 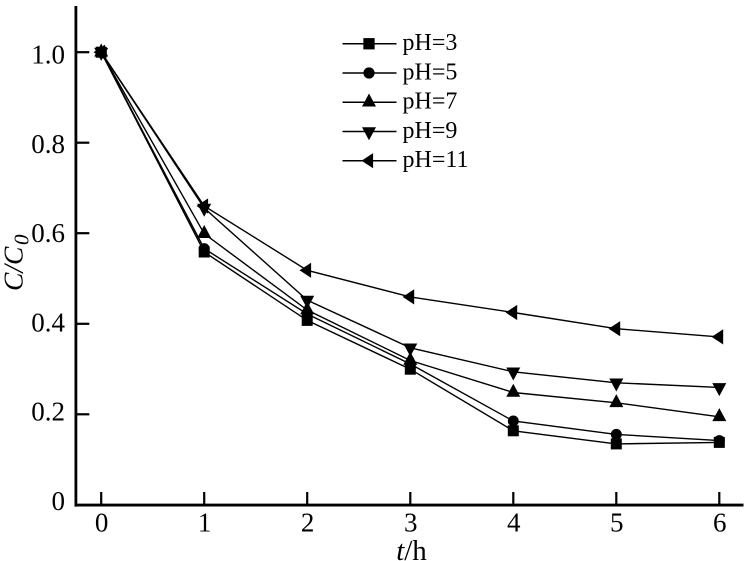 I want to click on svg-text: C/C, so click(x=14, y=268).